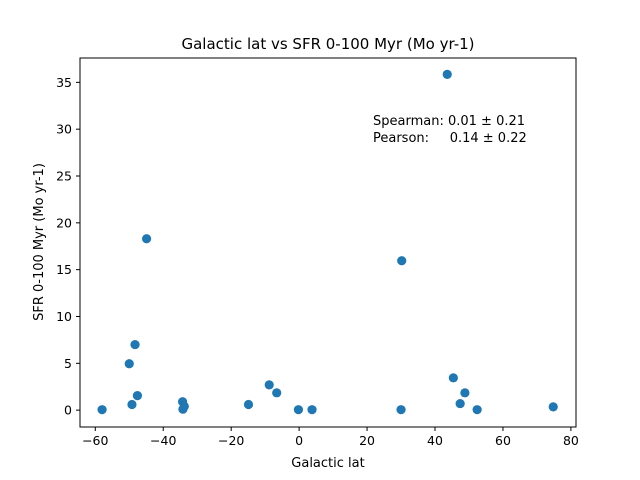  I want to click on x-tick-label: 0, so click(299, 440).